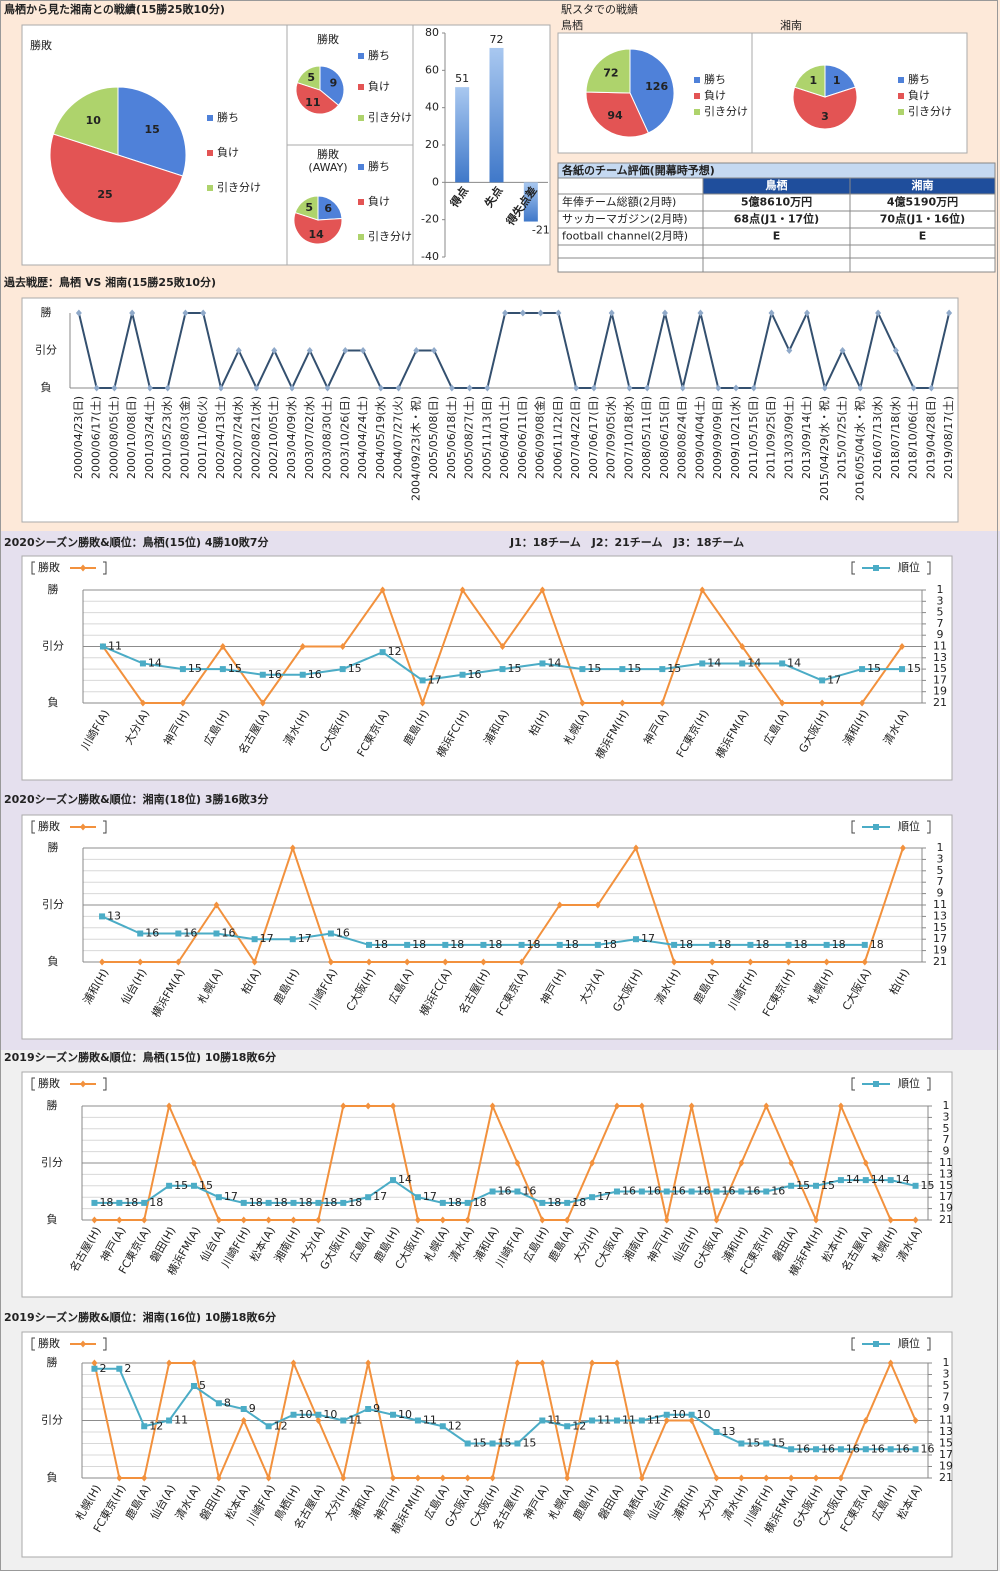 Image resolution: width=1000 pixels, height=1571 pixels. What do you see at coordinates (913, 437) in the screenshot?
I see `x-tick-label: 2018/10/06(土)` at bounding box center [913, 437].